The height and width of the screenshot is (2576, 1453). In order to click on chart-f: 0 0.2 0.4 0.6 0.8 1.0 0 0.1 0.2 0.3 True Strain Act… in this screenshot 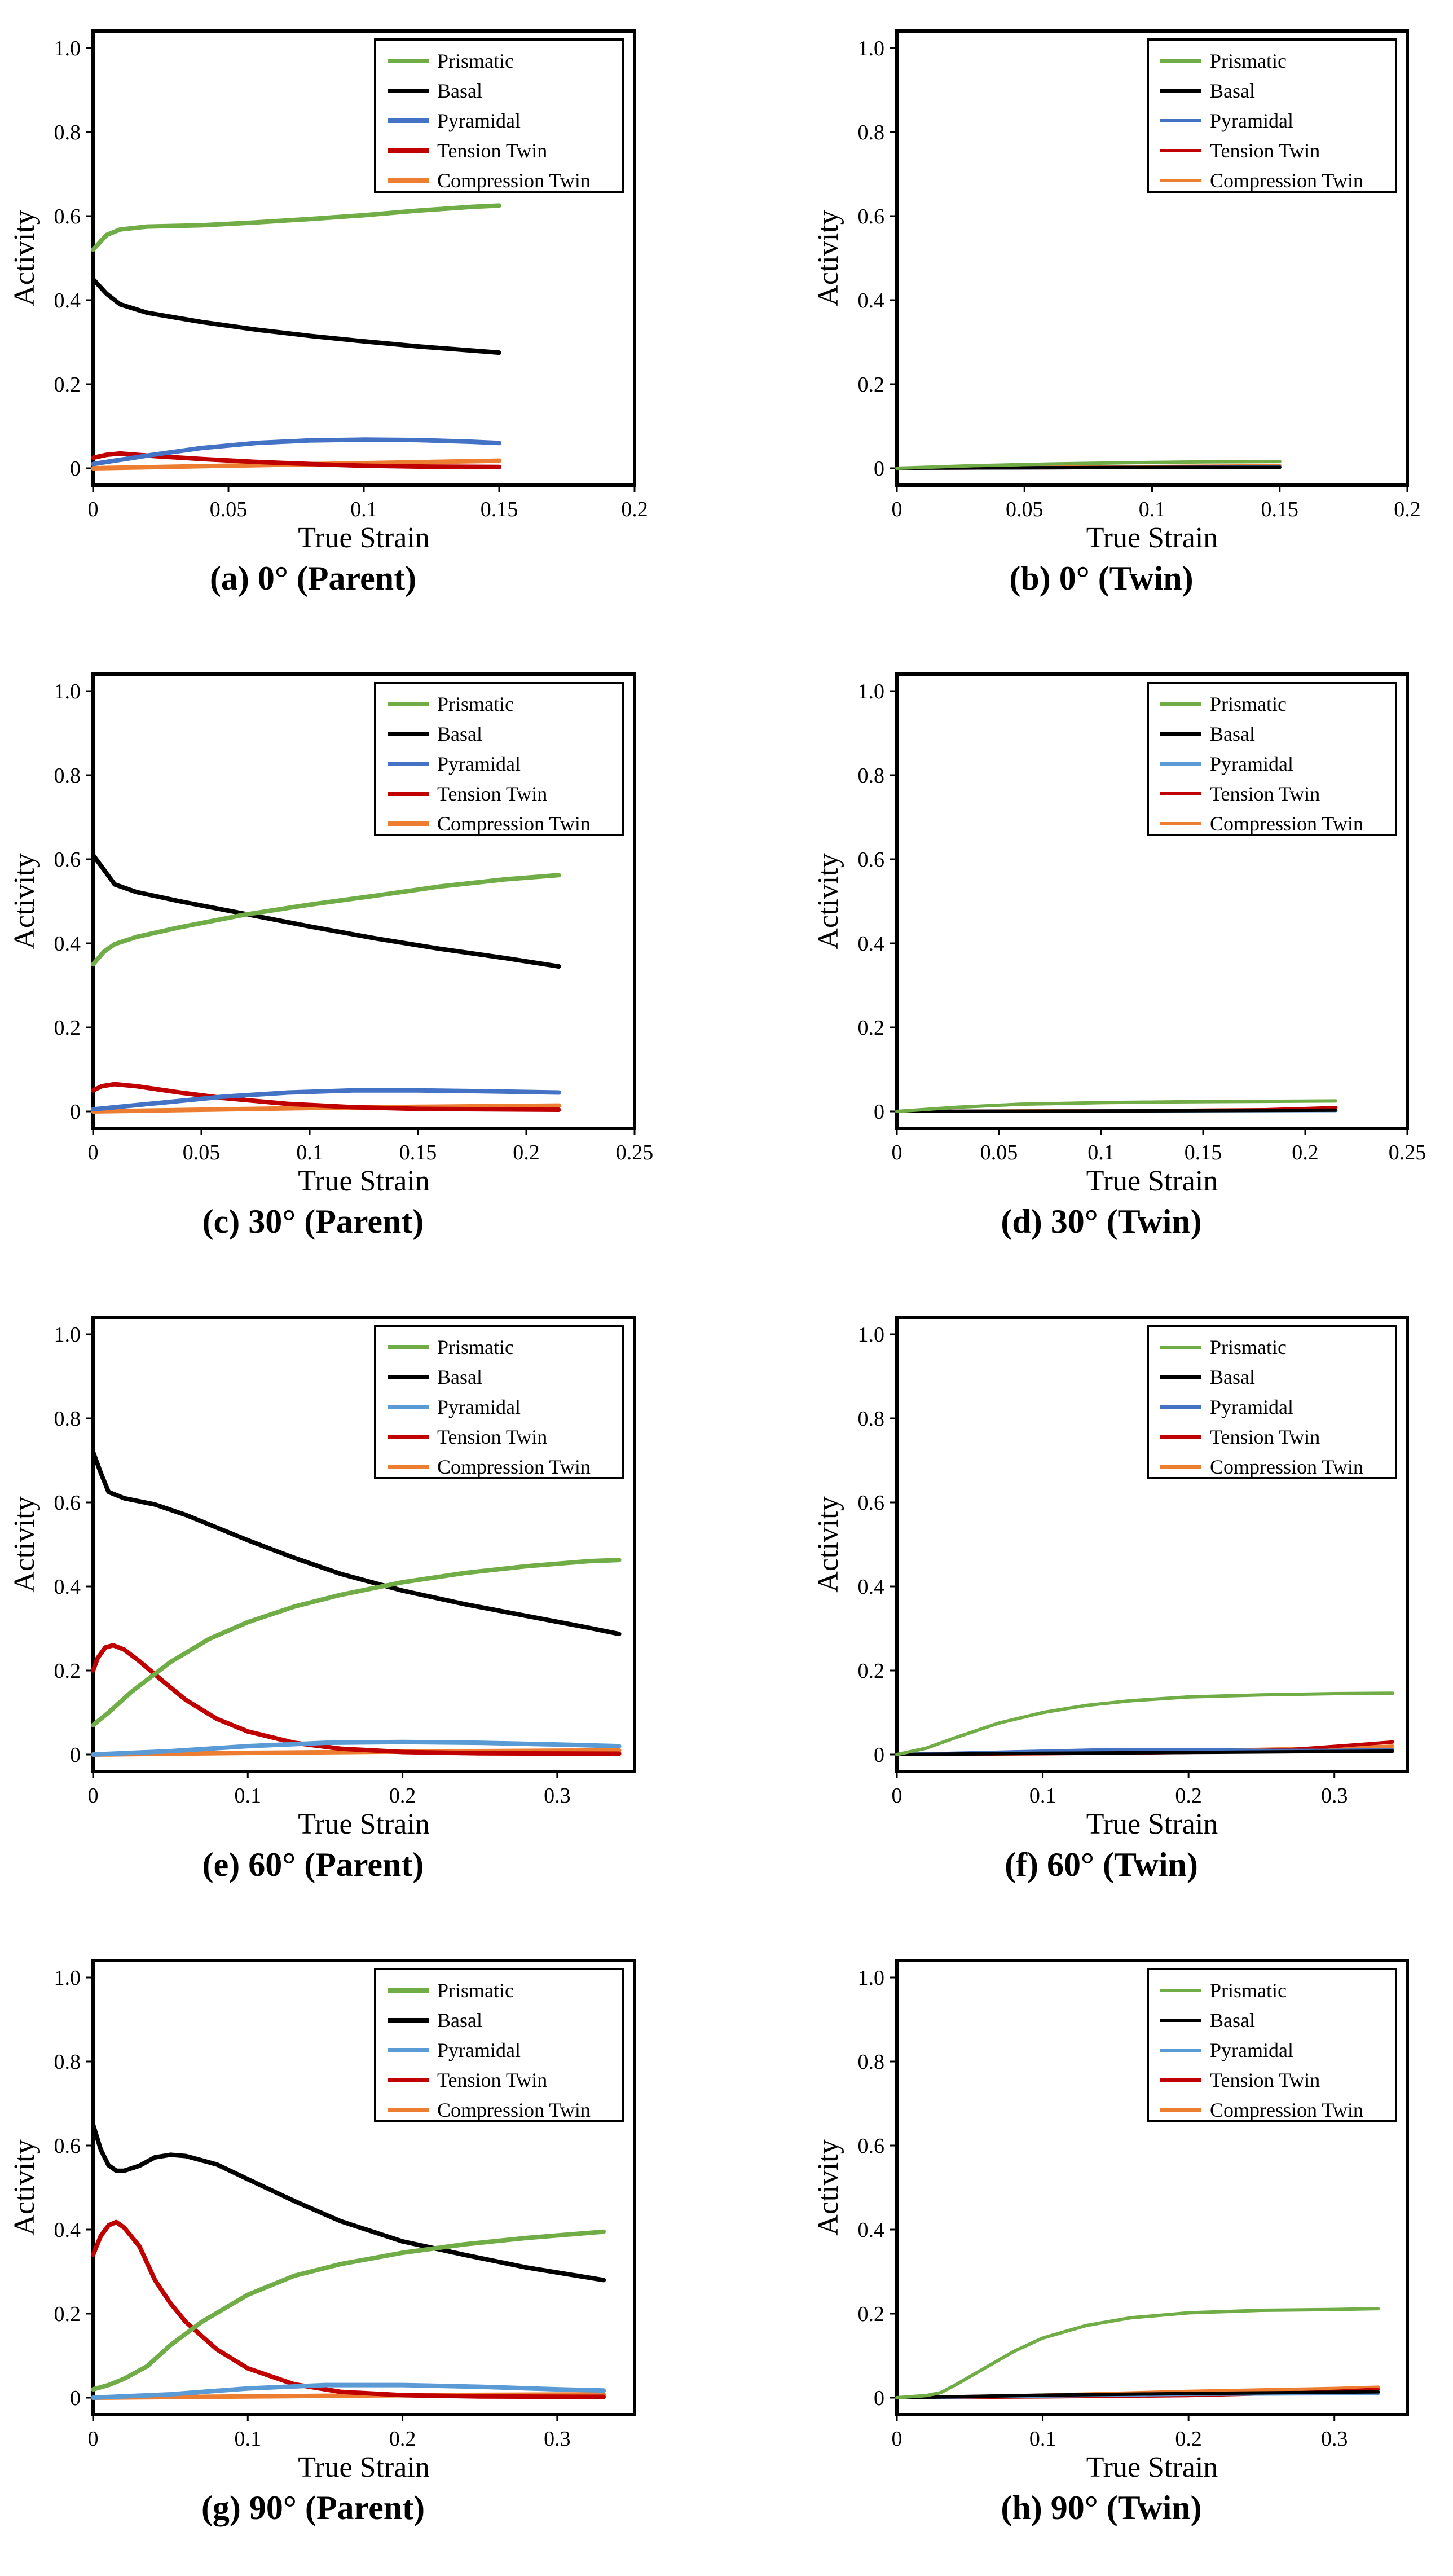, I will do `click(1110, 1600)`.